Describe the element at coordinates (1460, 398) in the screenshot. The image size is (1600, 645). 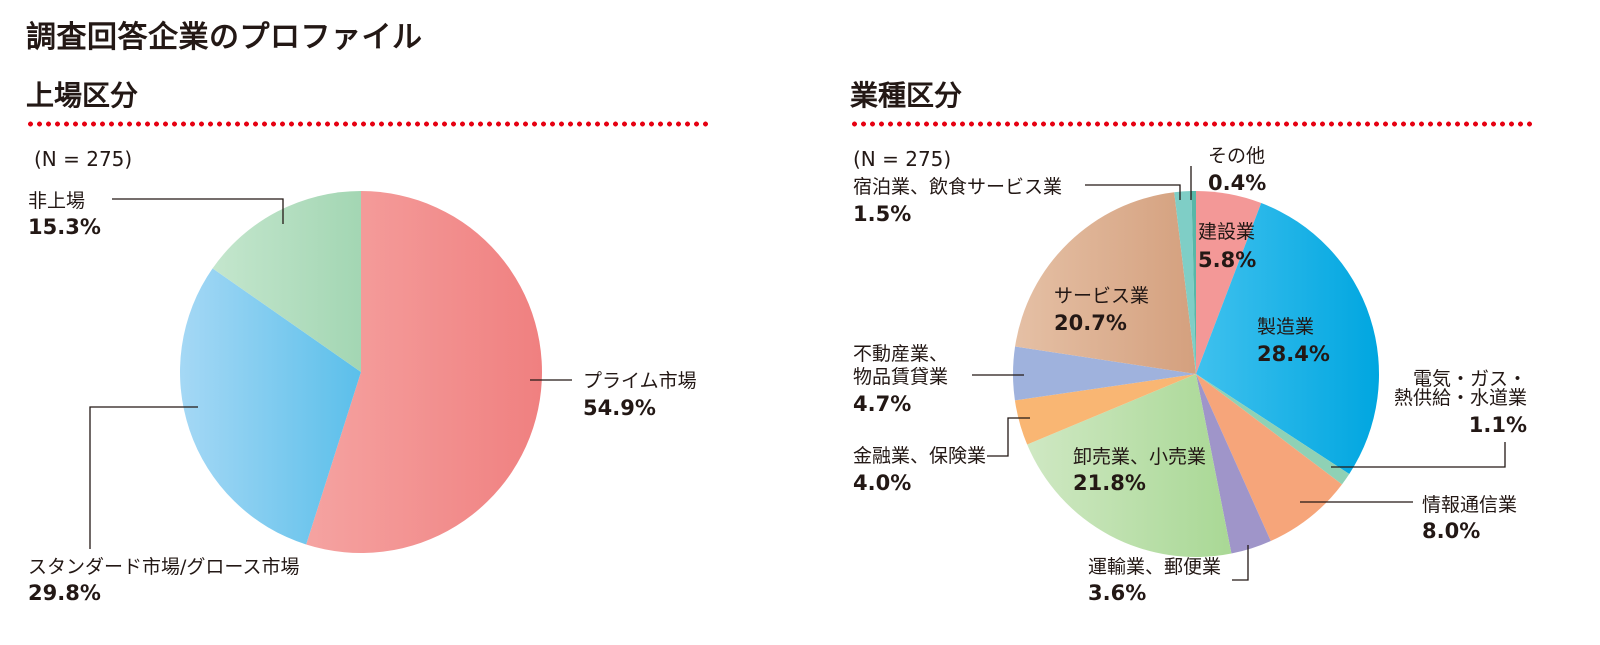
I see `industry-label-name-2b: 熱供給・水道業` at that location.